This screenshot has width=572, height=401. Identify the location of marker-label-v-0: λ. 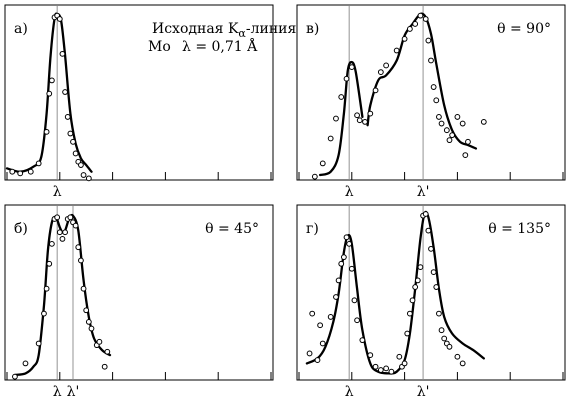
(349, 192).